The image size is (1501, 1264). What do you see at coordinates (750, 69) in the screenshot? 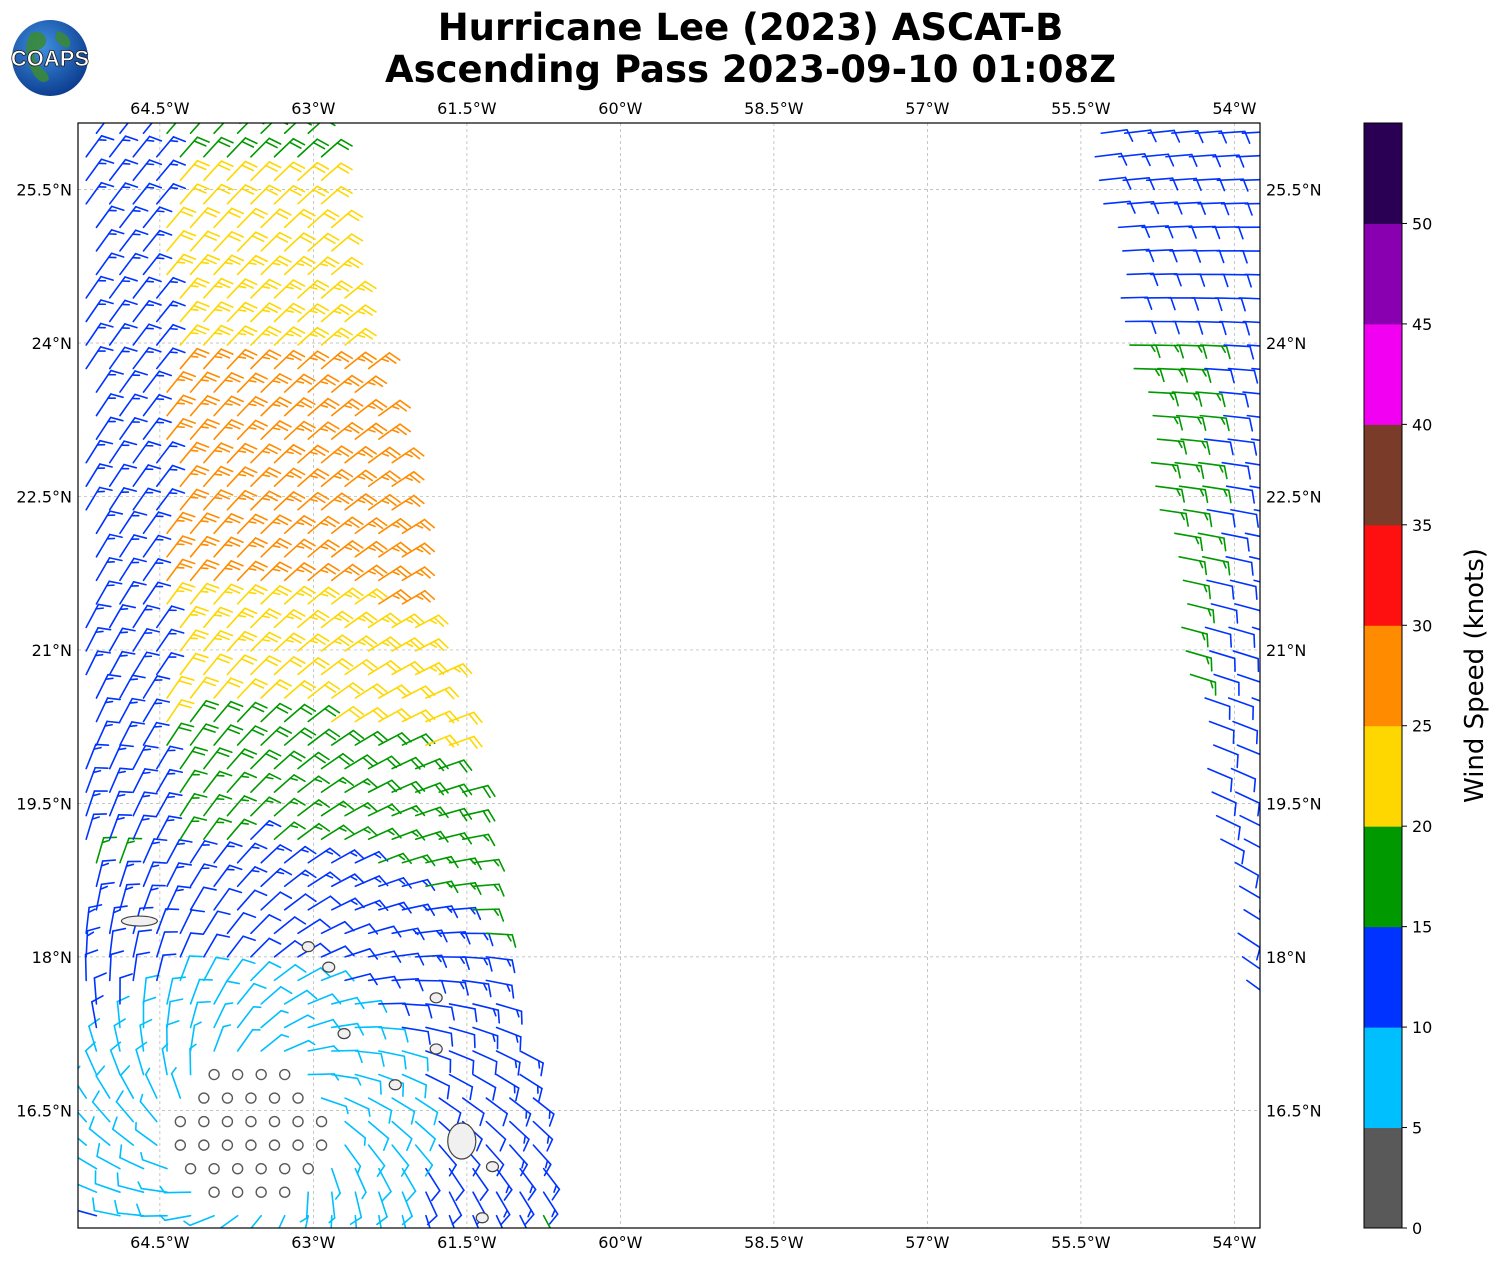
I see `map-title-line-2: Ascending Pass 2023-09-10 01:08Z` at bounding box center [750, 69].